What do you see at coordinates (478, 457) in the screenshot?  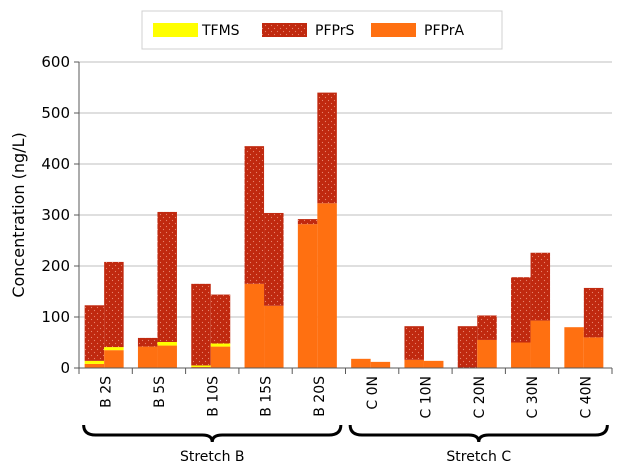 I see `group-label: Stretch C` at bounding box center [478, 457].